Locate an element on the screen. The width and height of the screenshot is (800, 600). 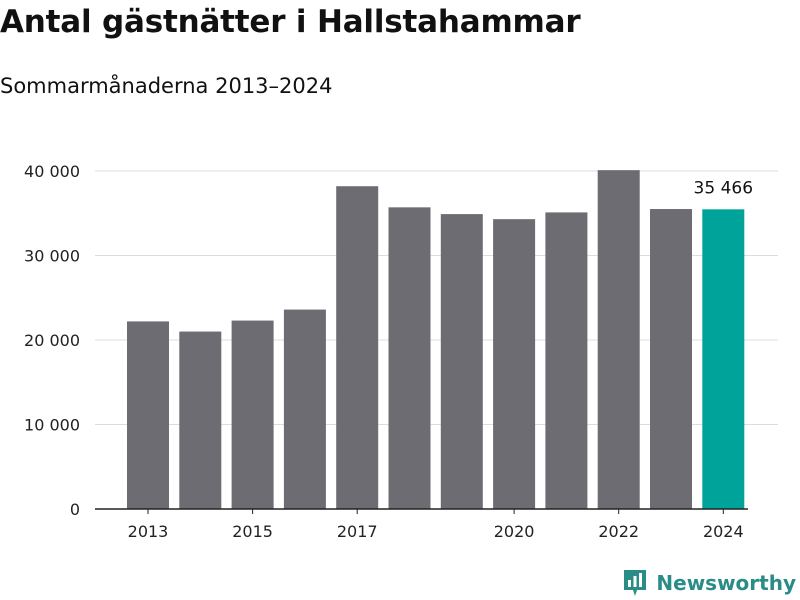
x-tick-label: 2017 is located at coordinates (357, 531).